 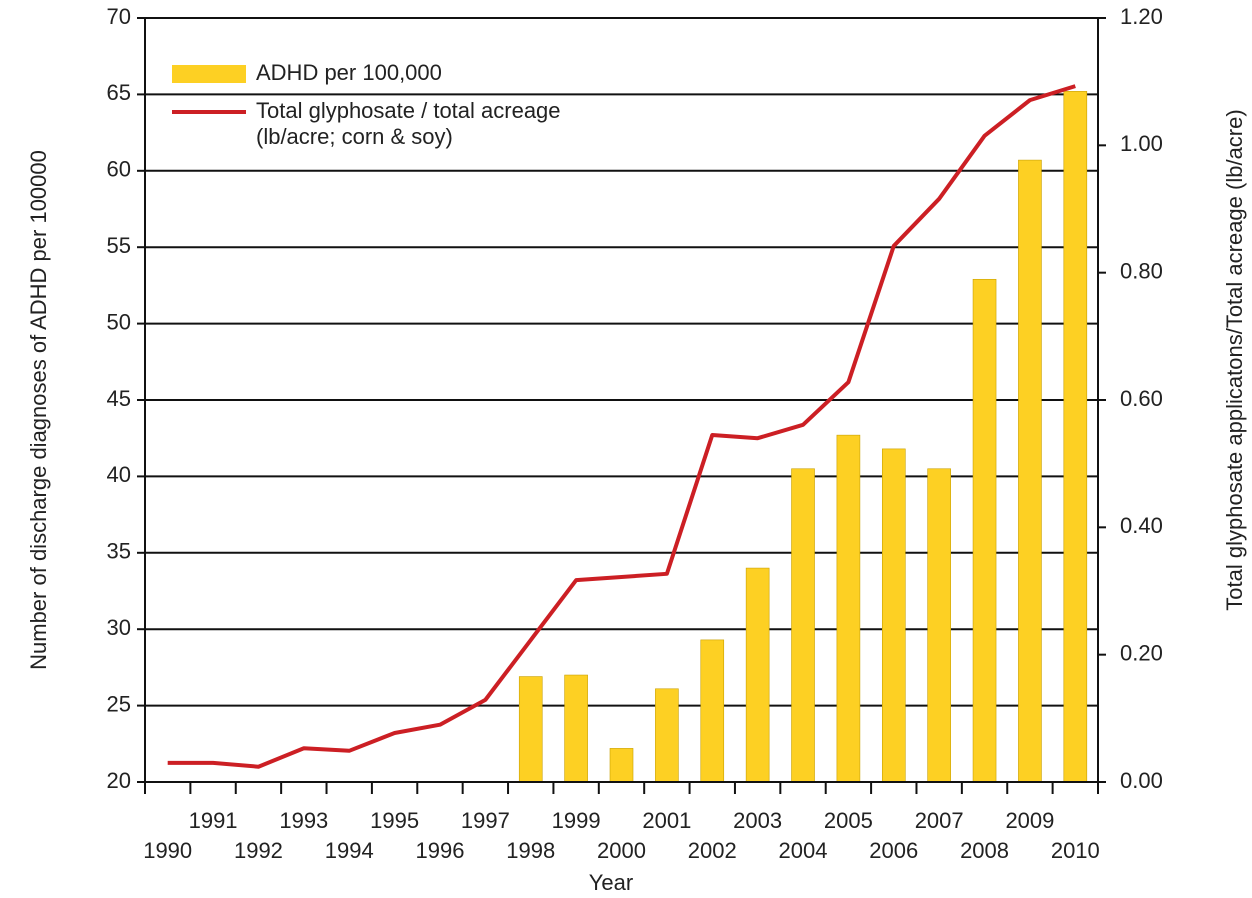 I want to click on x-tick-label: 1999, so click(x=576, y=820).